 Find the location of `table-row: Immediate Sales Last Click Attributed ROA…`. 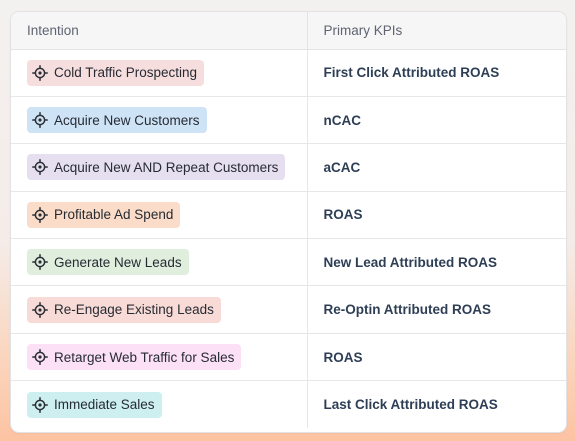

table-row: Immediate Sales Last Click Attributed ROA… is located at coordinates (288, 404).